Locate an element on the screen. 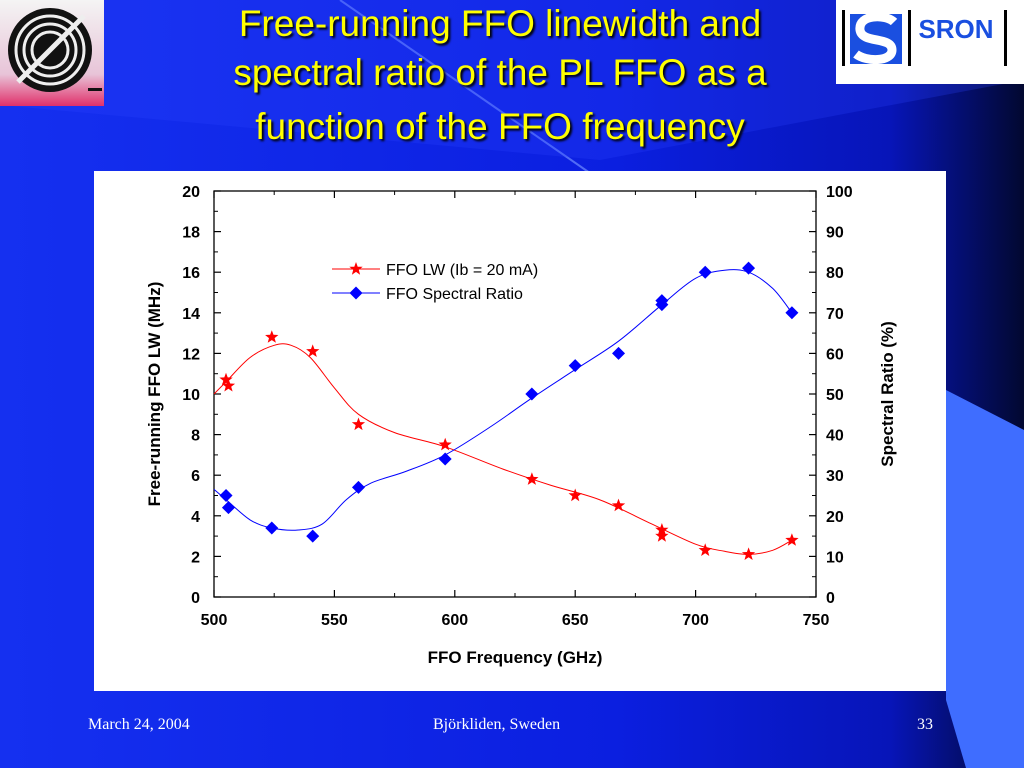  decor-shape-right is located at coordinates (985, 579).